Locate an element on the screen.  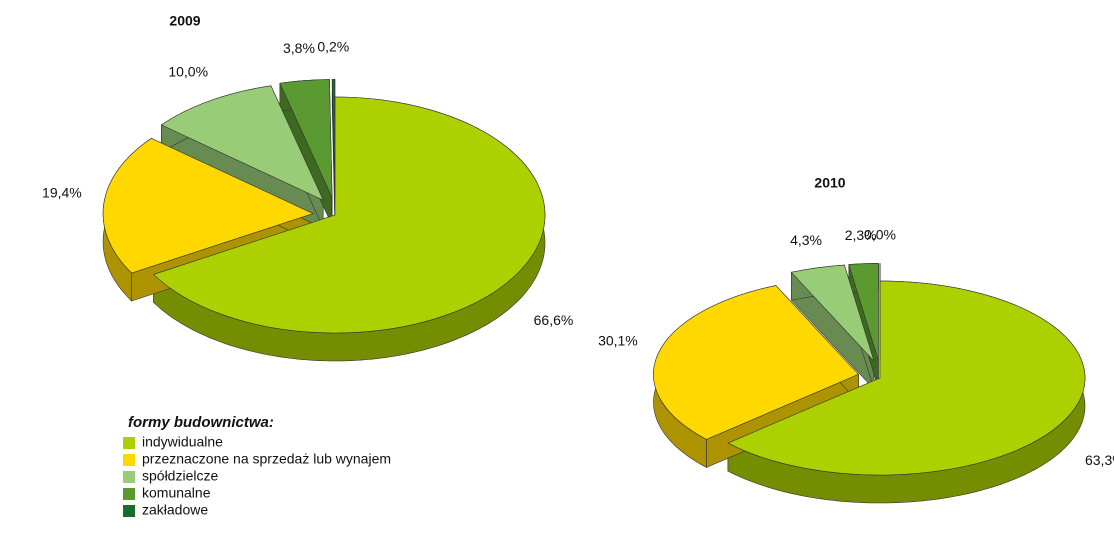
data-label: 10,0% is located at coordinates (188, 71).